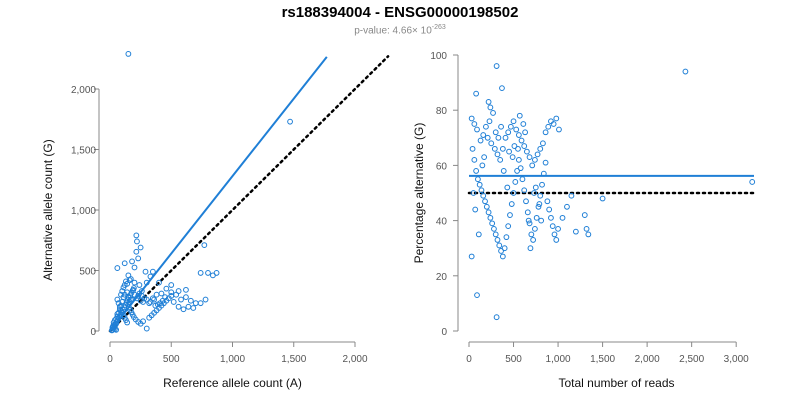 Image resolution: width=800 pixels, height=400 pixels. I want to click on x-tick-label: 2,500, so click(691, 359).